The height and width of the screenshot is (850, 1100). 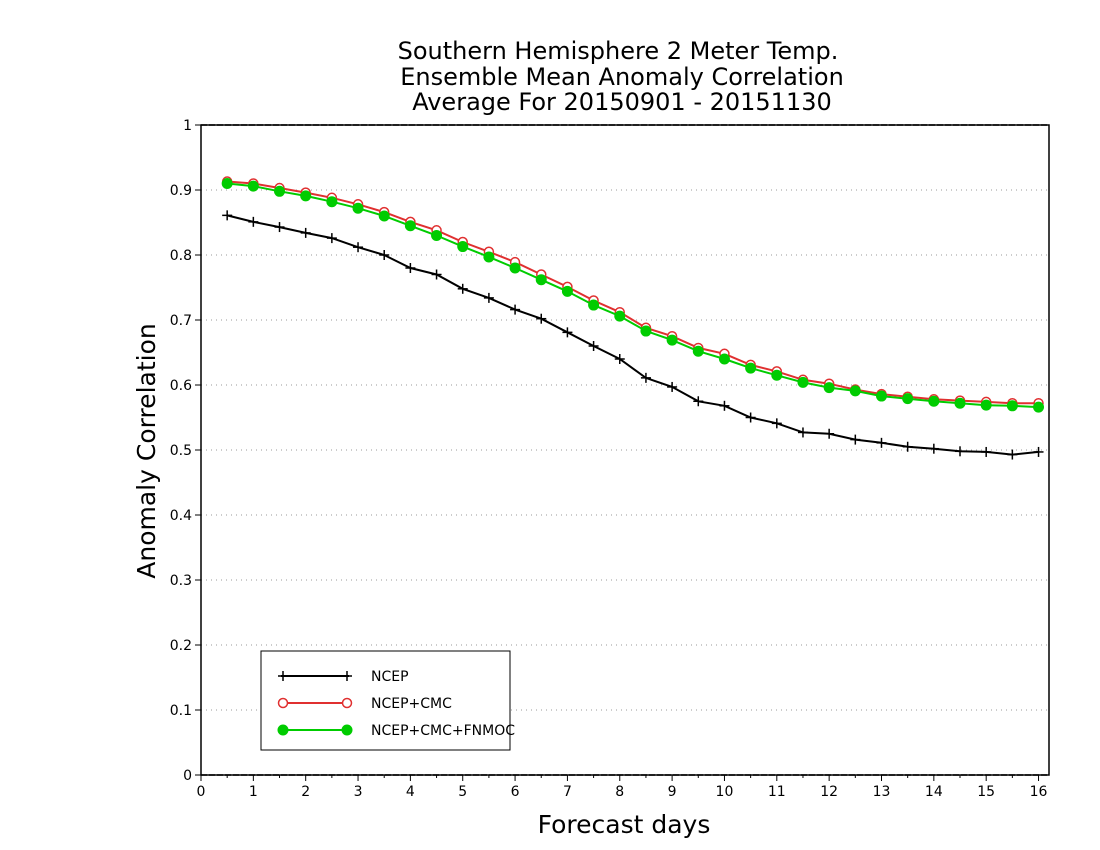 What do you see at coordinates (672, 792) in the screenshot?
I see `x-tick-label: 9` at bounding box center [672, 792].